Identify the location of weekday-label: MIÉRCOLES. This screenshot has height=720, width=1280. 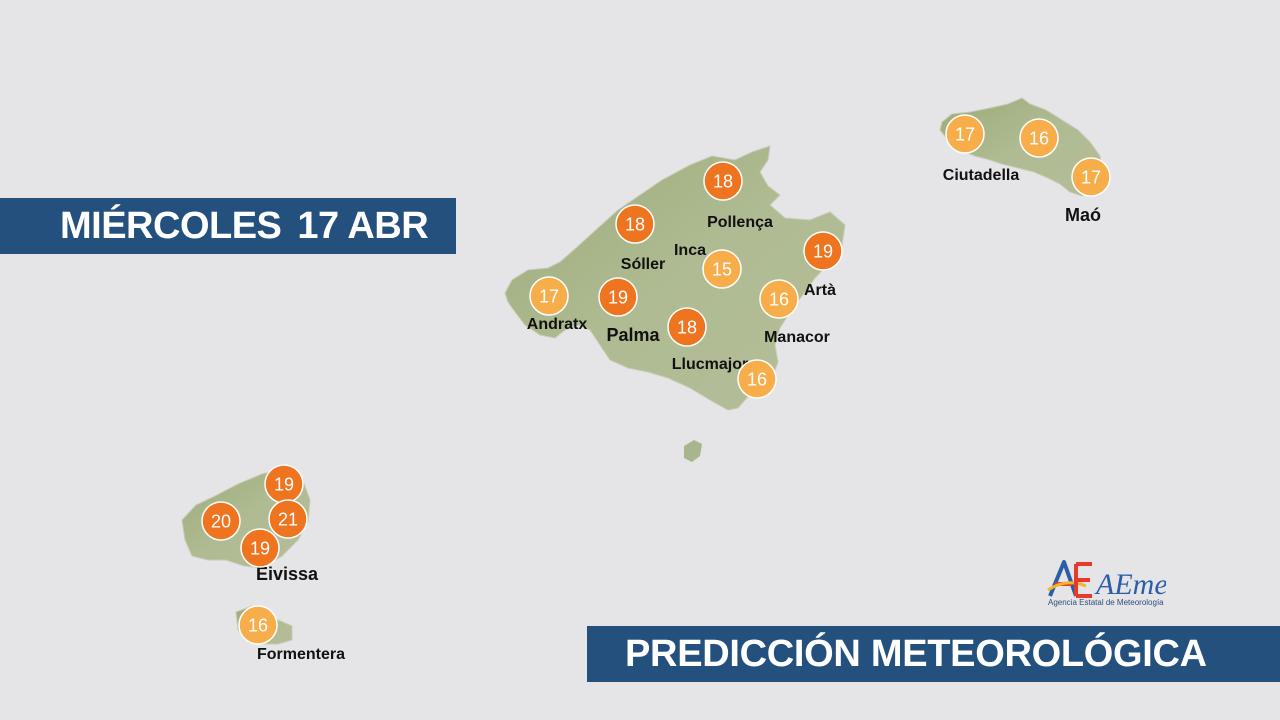
(171, 225).